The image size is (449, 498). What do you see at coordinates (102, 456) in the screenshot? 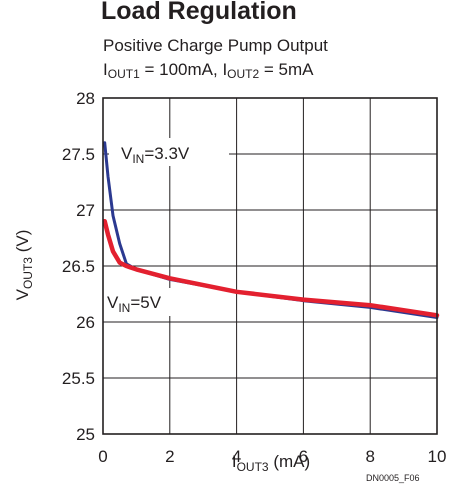
I see `x-tick-label: 0` at bounding box center [102, 456].